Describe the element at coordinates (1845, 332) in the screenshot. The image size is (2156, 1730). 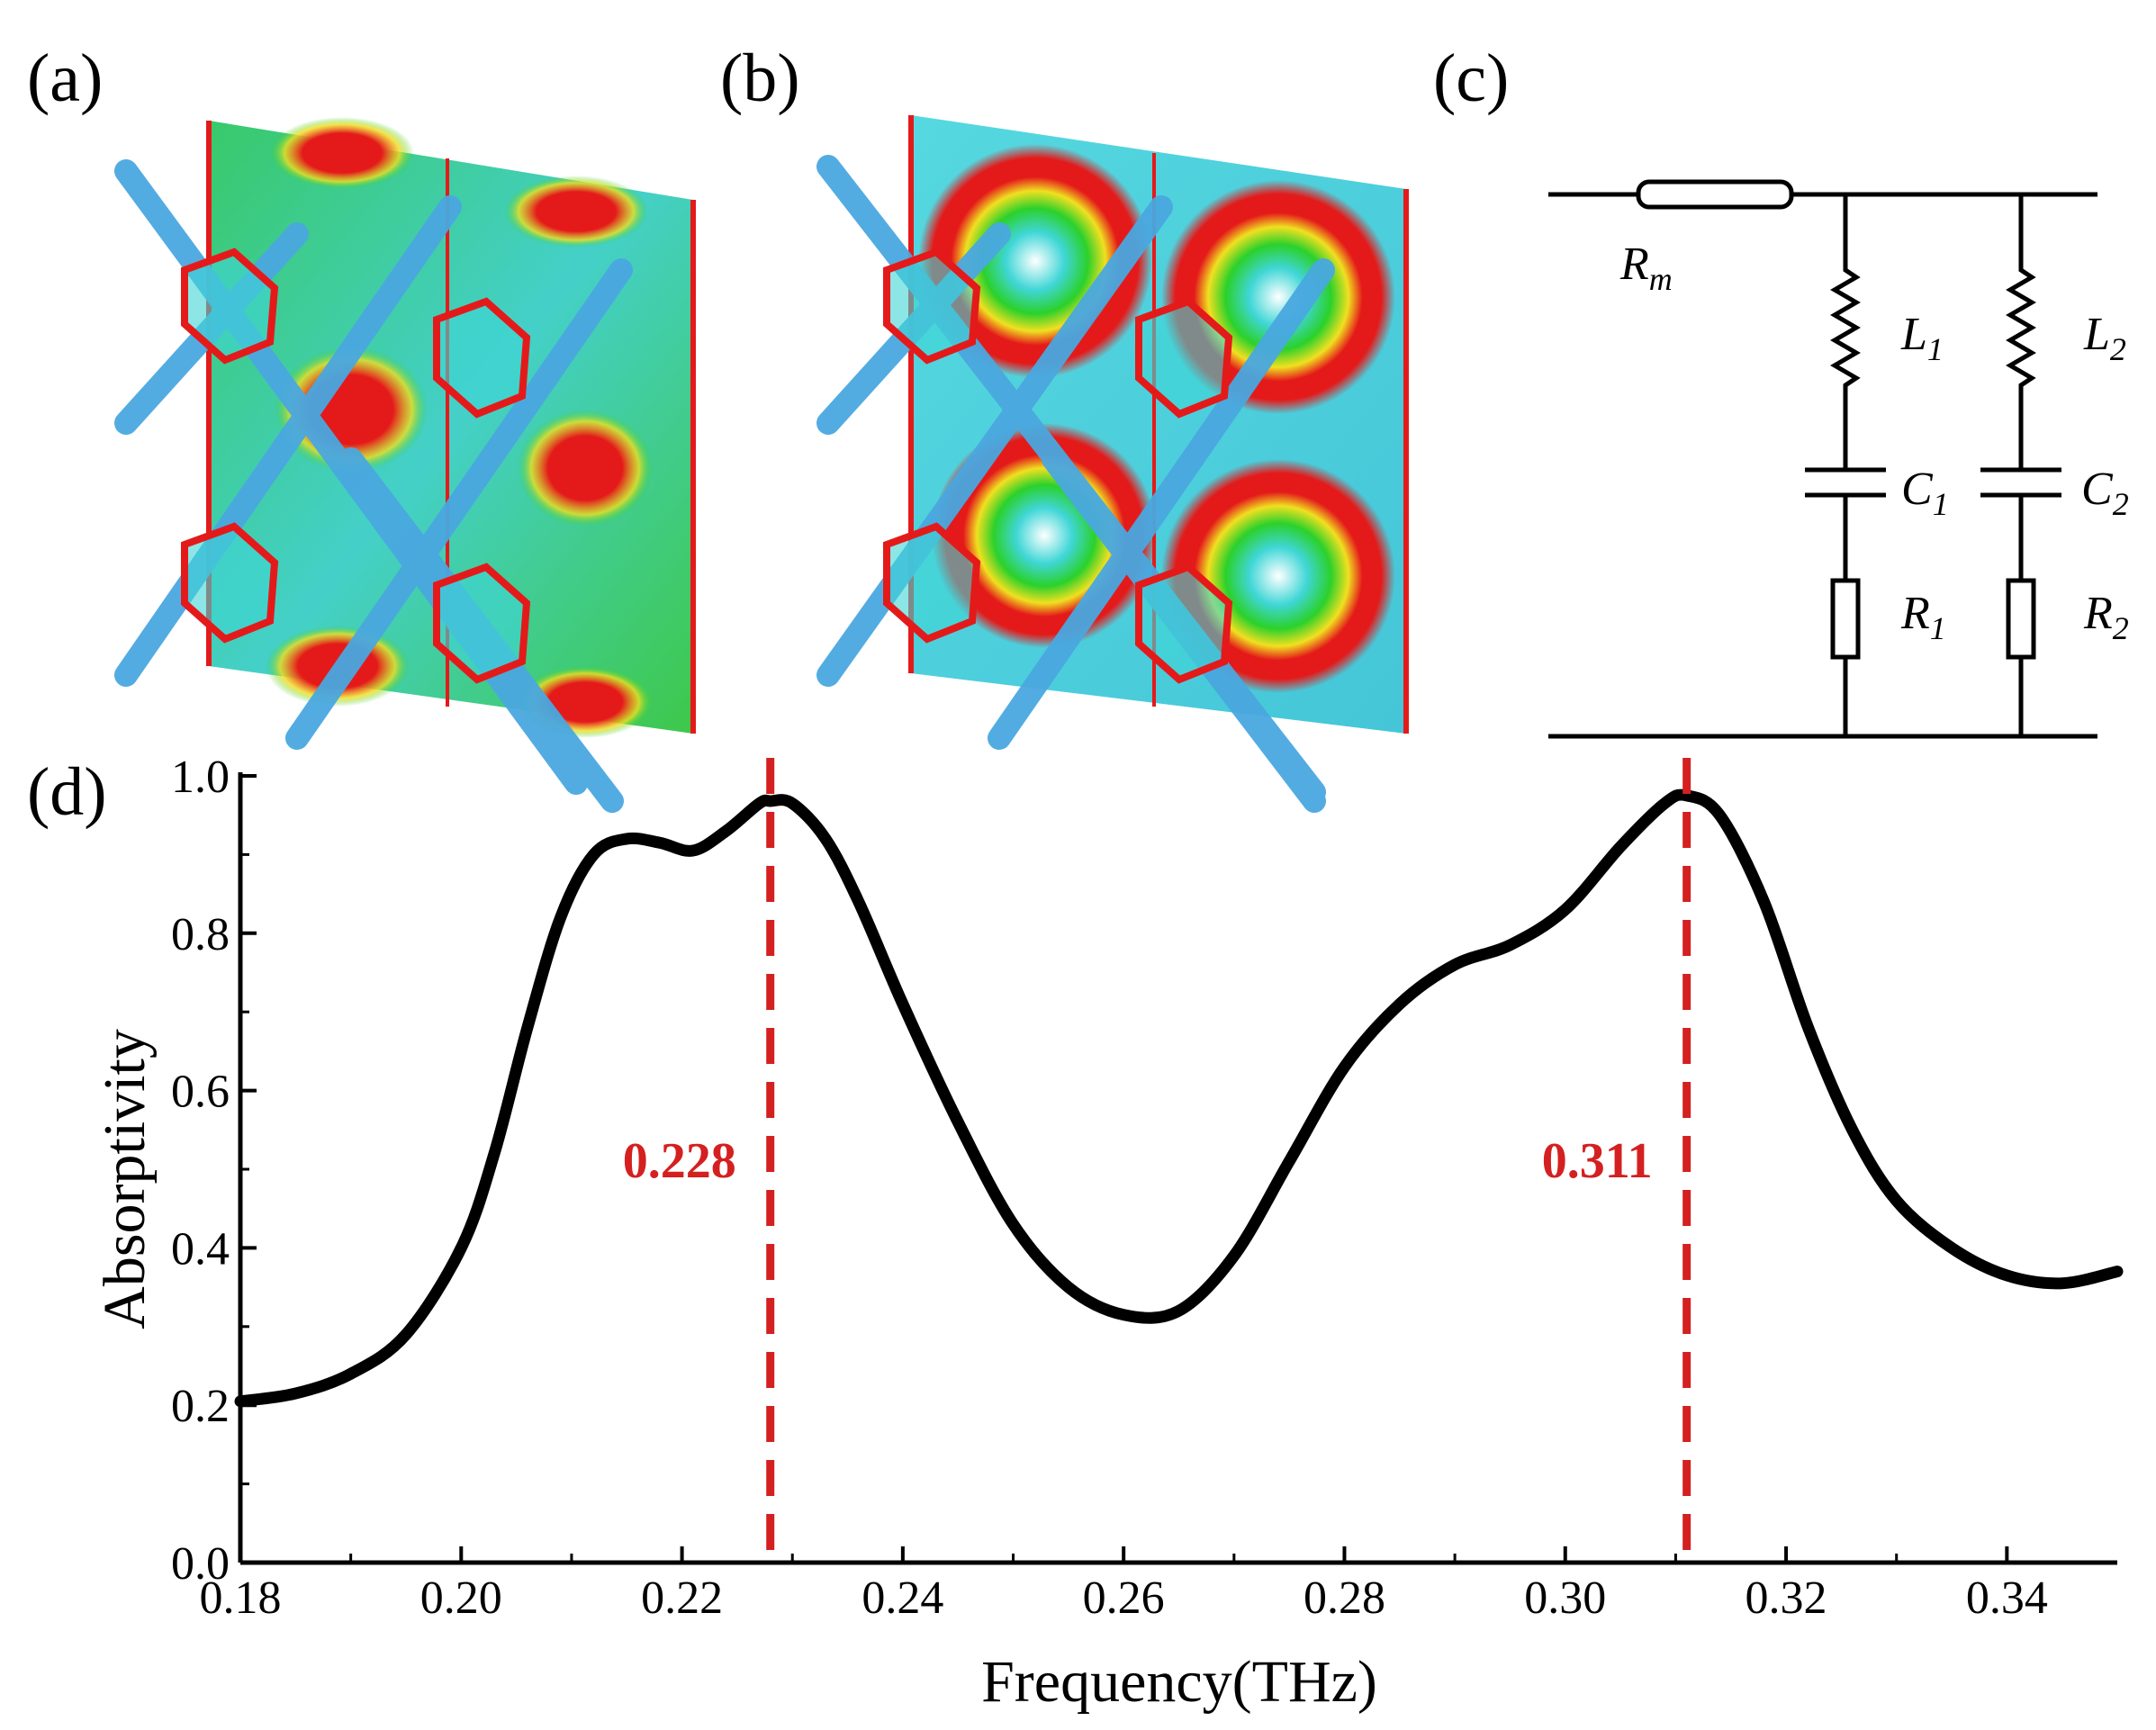
I see `inductor-l1` at that location.